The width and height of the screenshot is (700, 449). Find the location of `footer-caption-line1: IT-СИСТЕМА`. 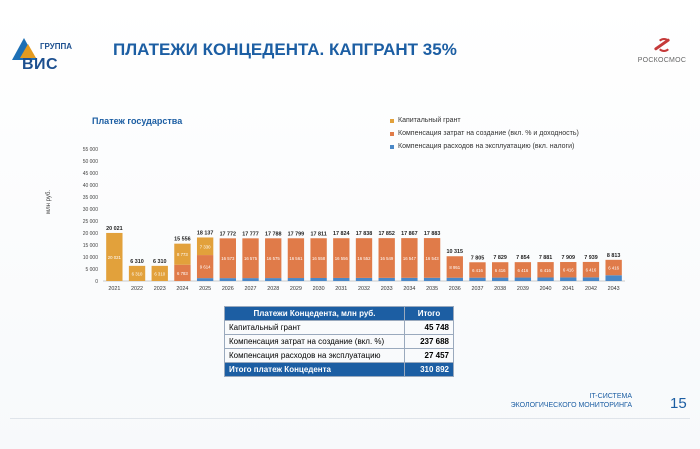

footer-caption-line1: IT-СИСТЕМА is located at coordinates (610, 396).